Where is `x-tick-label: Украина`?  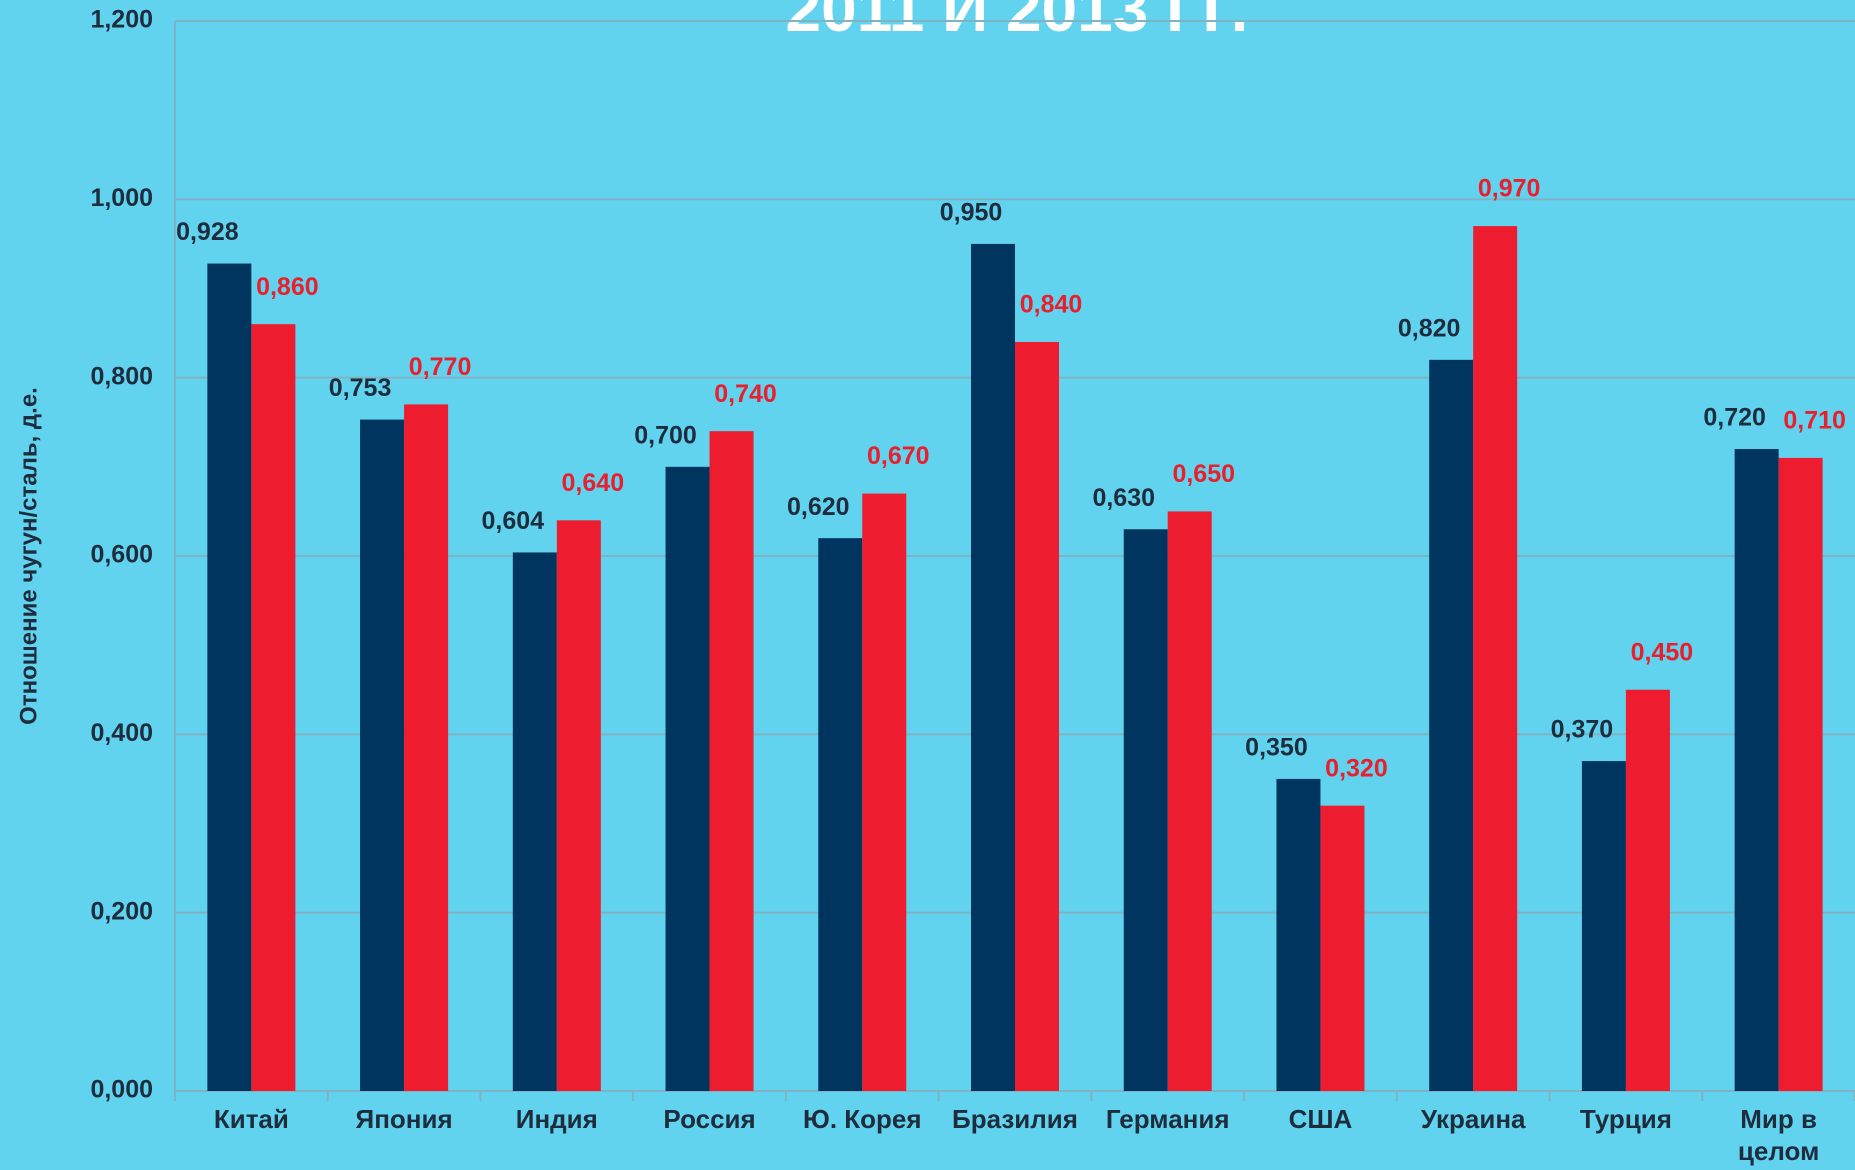
x-tick-label: Украина is located at coordinates (1473, 1119).